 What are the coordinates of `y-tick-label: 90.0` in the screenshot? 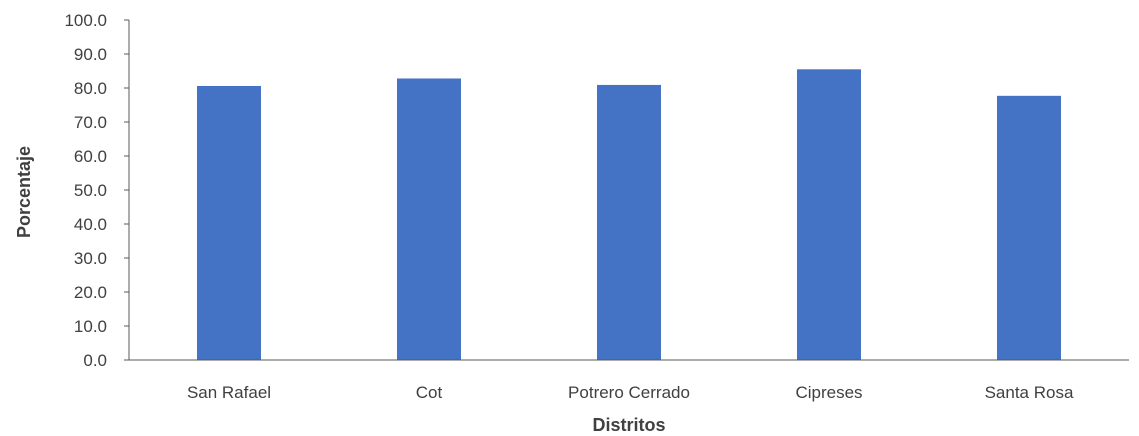 It's located at (90, 54).